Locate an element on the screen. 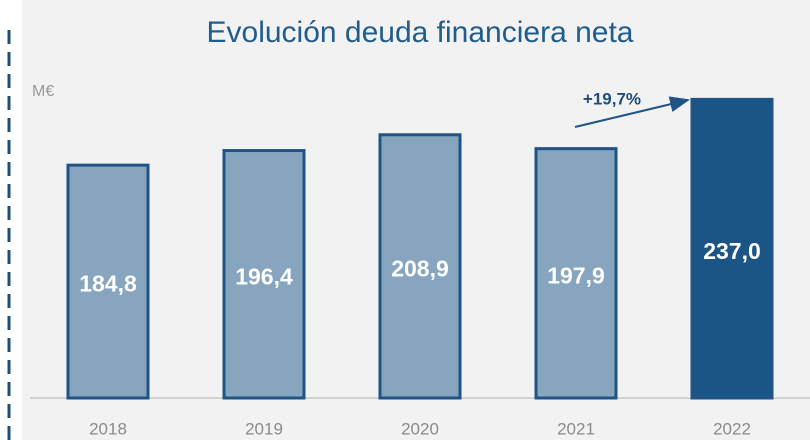 The width and height of the screenshot is (810, 440). unit-label: M€ is located at coordinates (43, 91).